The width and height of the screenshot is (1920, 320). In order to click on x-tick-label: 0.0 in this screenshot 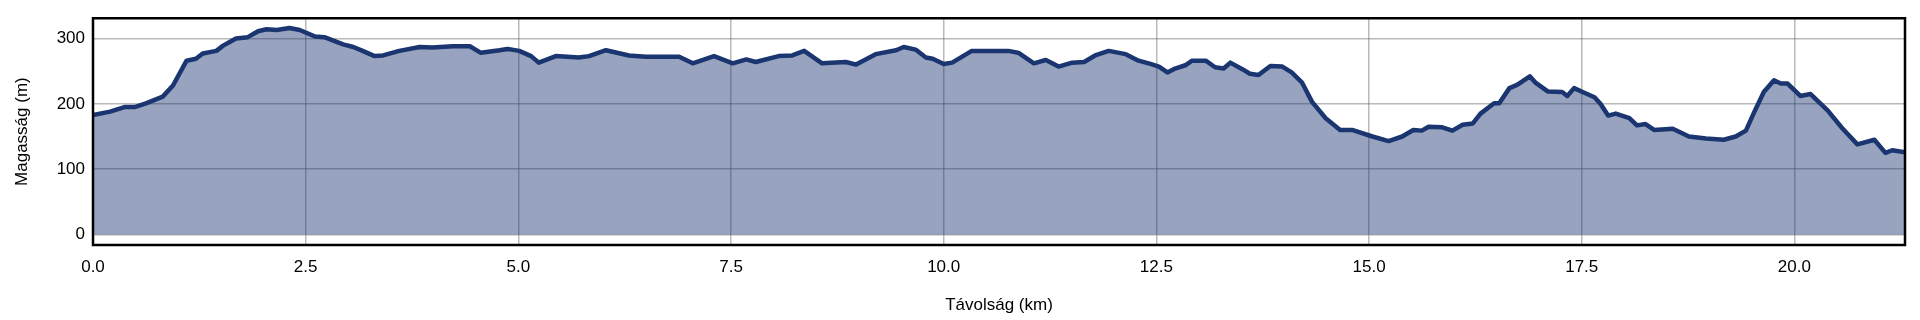, I will do `click(93, 266)`.